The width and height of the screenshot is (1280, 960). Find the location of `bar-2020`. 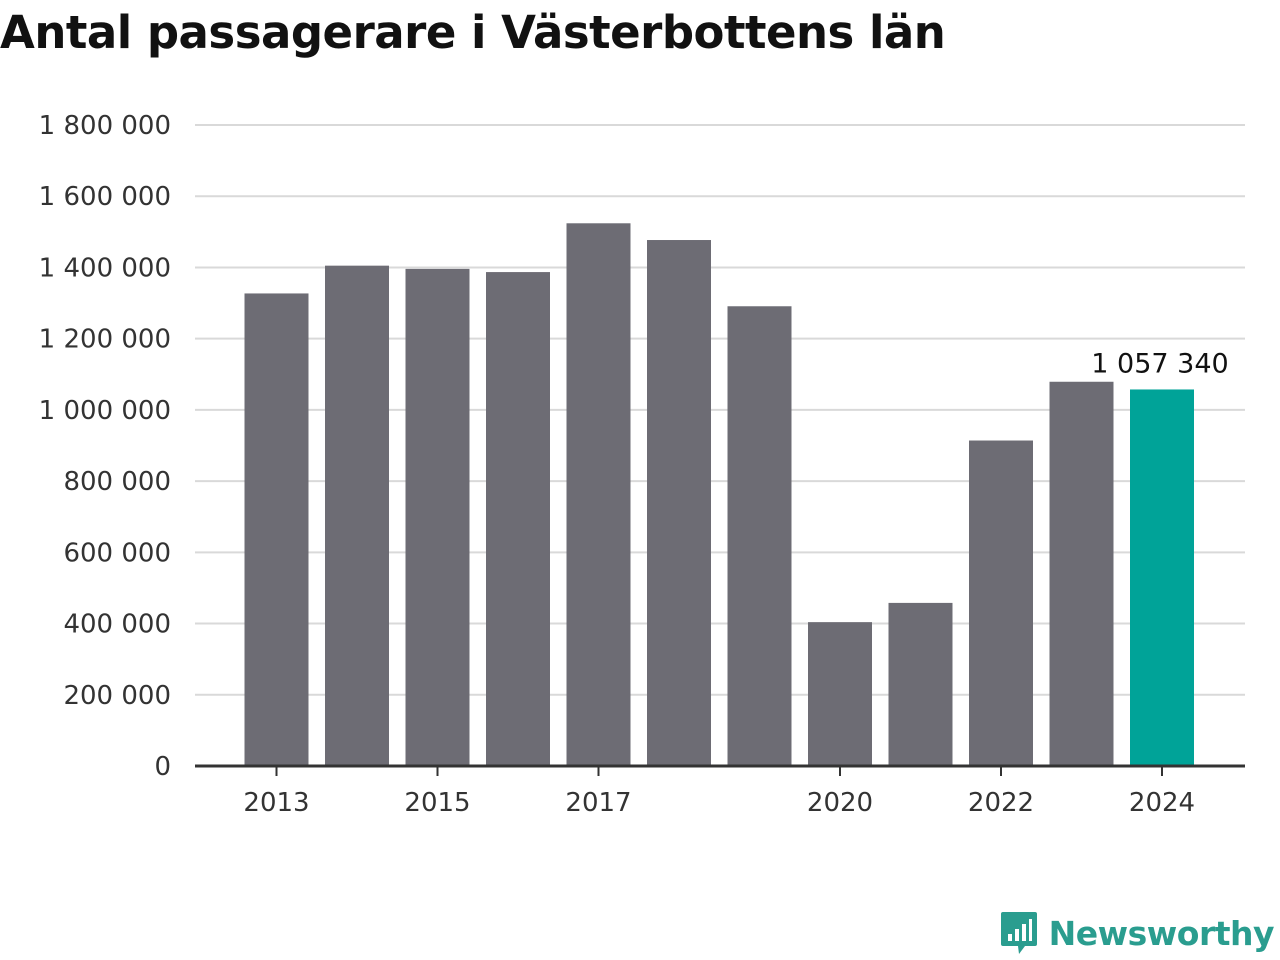

bar-2020 is located at coordinates (840, 694).